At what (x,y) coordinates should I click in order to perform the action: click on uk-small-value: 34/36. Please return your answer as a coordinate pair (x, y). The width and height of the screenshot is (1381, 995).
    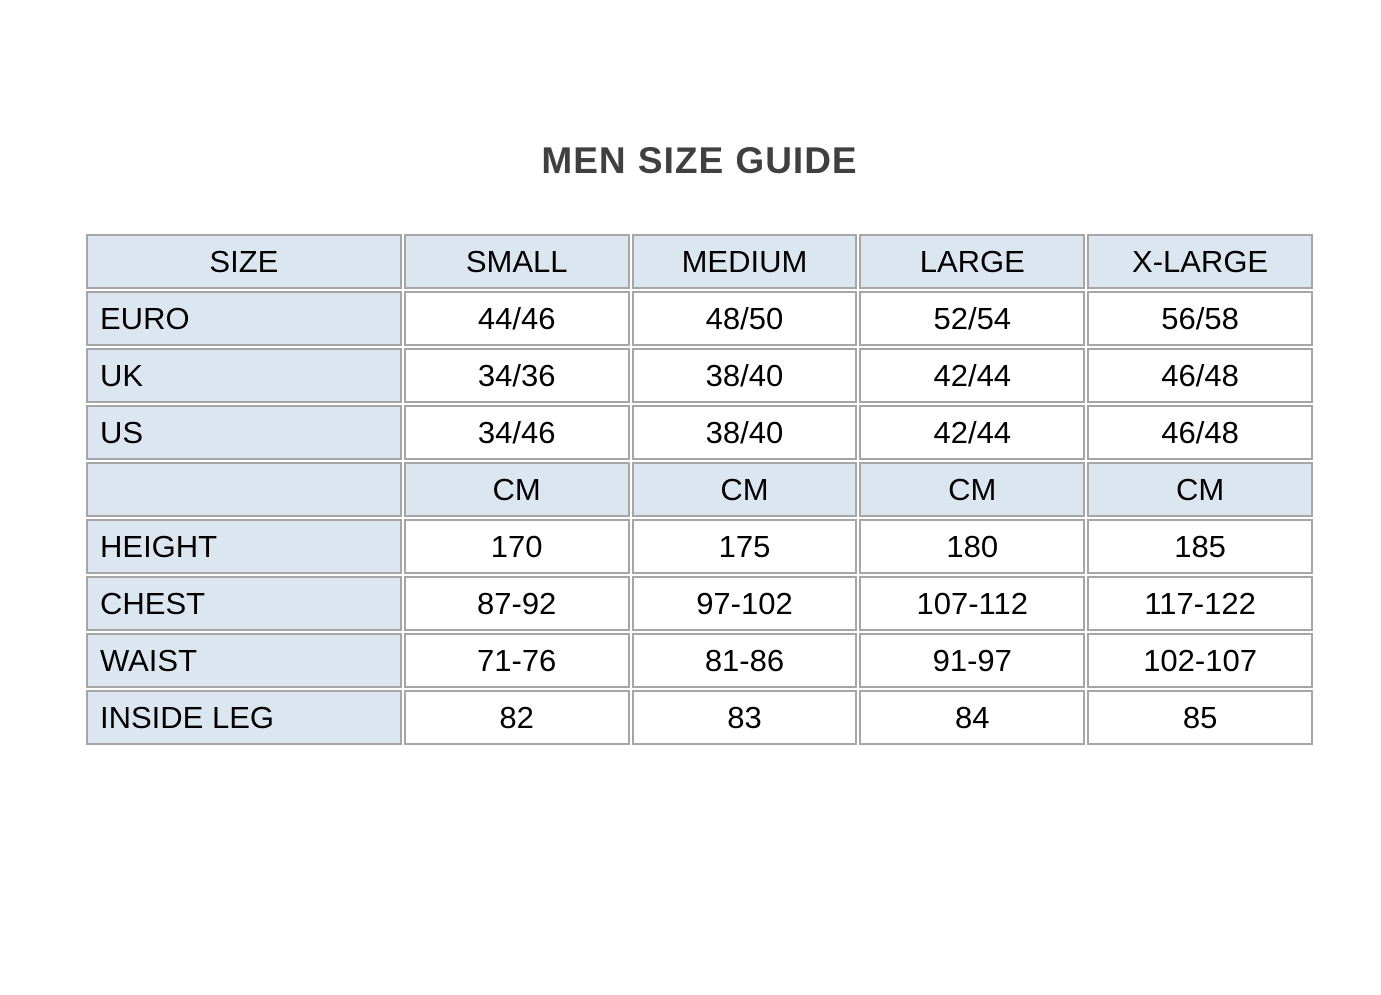
    Looking at the image, I should click on (516, 375).